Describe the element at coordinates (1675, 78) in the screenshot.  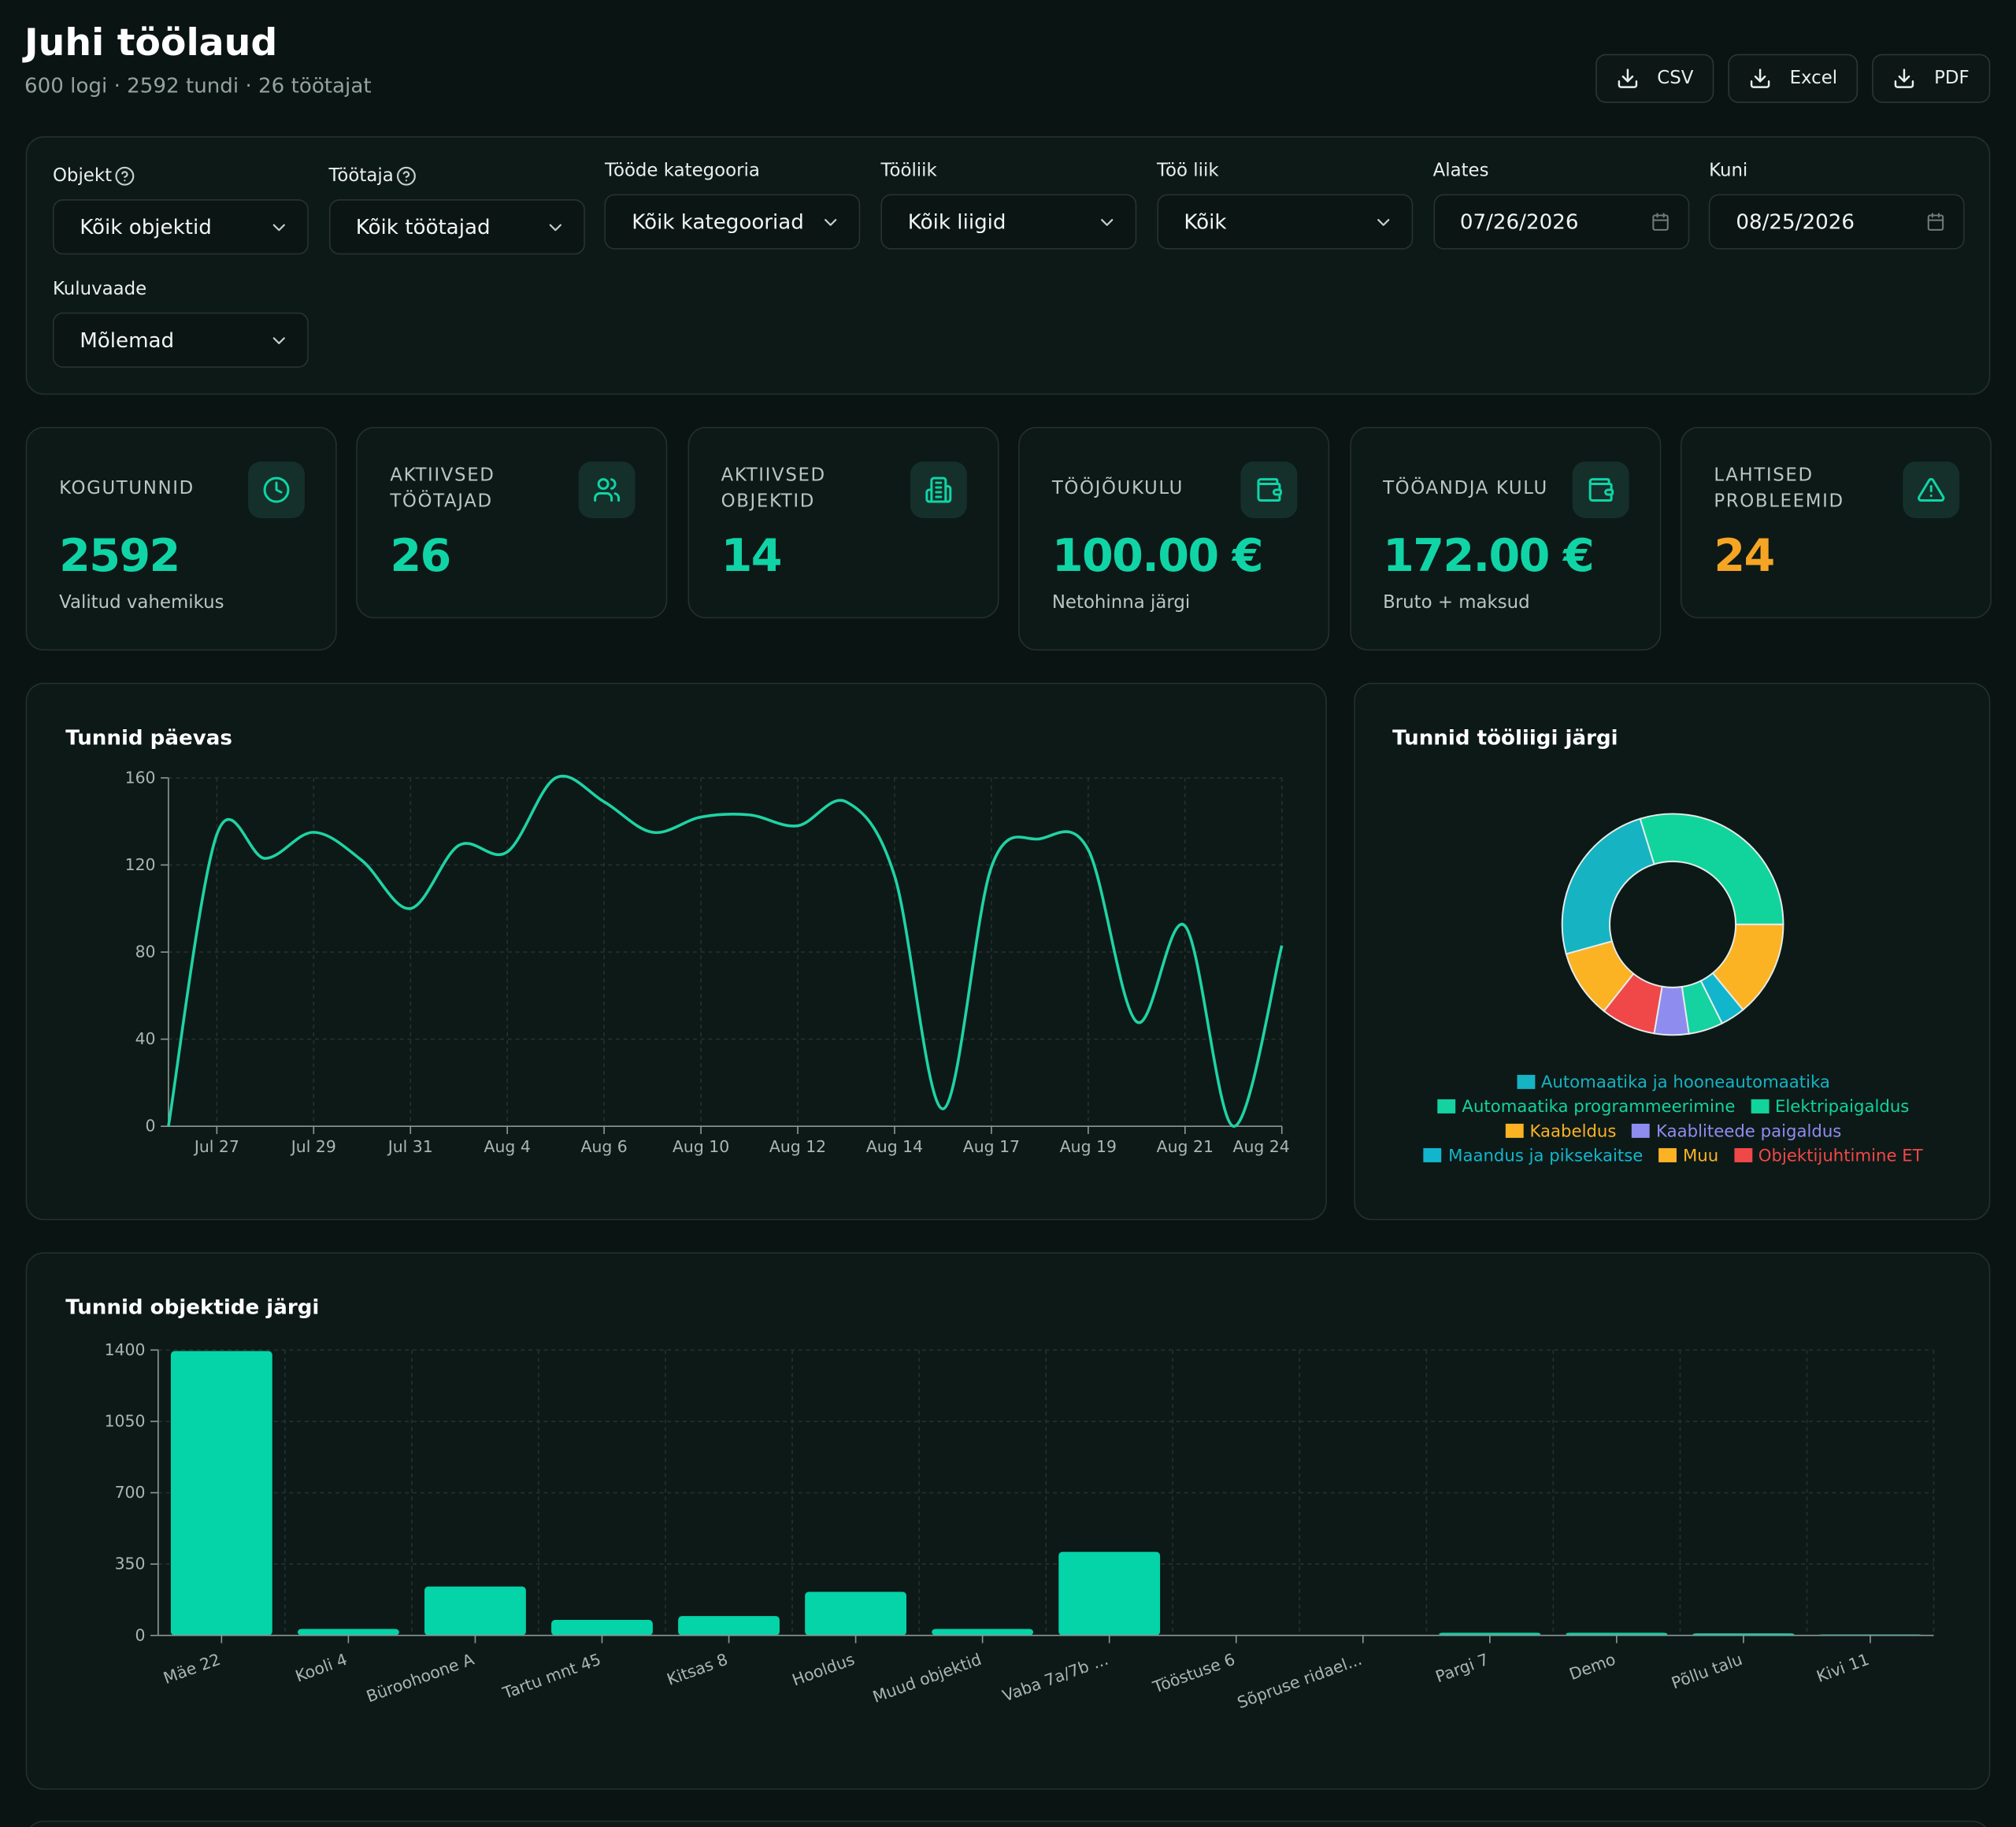
I see `button-label: CSV` at that location.